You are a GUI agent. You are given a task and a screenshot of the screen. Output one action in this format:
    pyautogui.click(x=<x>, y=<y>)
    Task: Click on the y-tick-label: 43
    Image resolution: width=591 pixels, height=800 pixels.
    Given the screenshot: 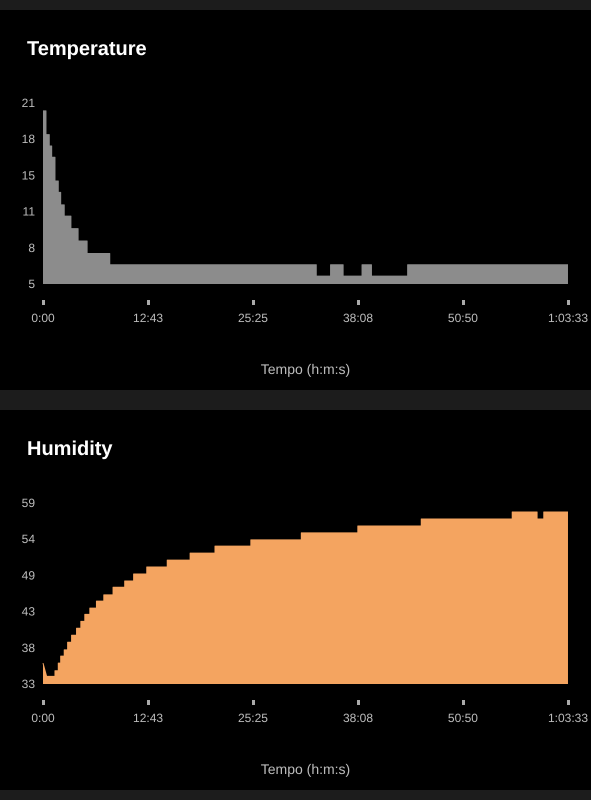 What is the action you would take?
    pyautogui.click(x=29, y=611)
    